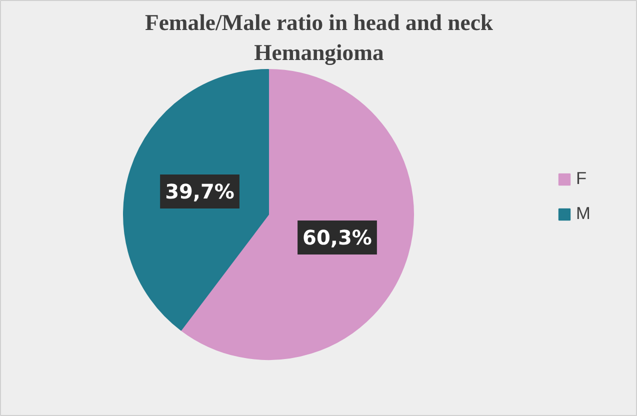 The width and height of the screenshot is (637, 416). Describe the element at coordinates (582, 178) in the screenshot. I see `legend-label: F` at that location.